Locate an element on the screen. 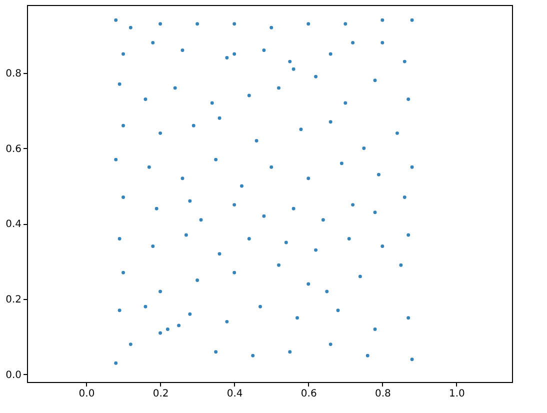  y-tick-label: 0.8 is located at coordinates (14, 74).